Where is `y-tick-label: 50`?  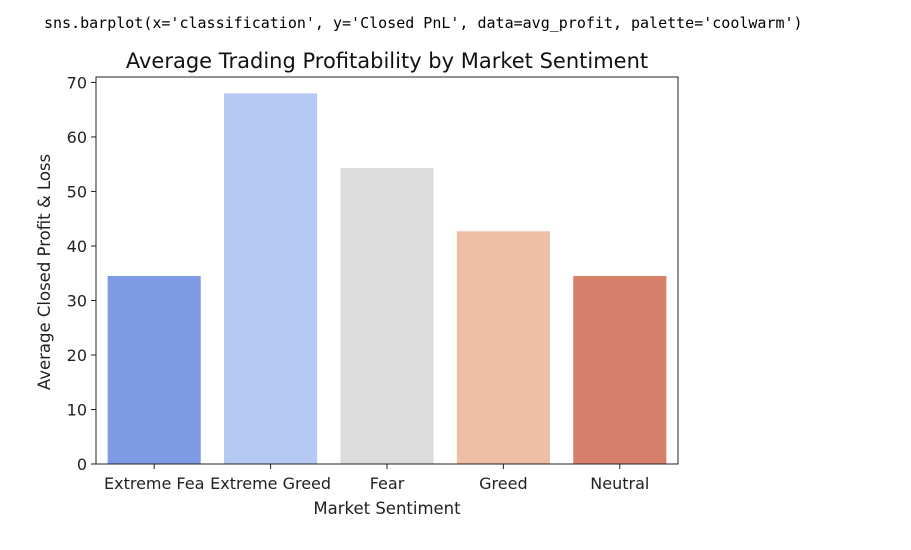 y-tick-label: 50 is located at coordinates (77, 191).